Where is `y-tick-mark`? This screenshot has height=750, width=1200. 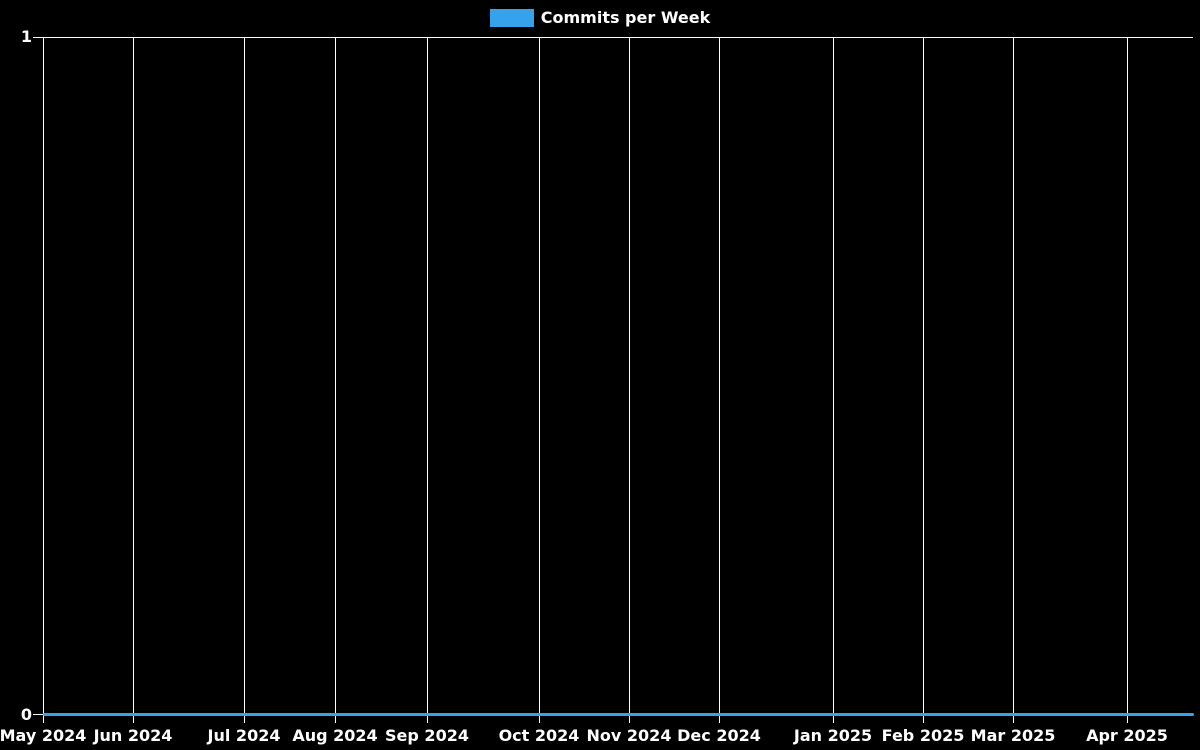 y-tick-mark is located at coordinates (38, 714).